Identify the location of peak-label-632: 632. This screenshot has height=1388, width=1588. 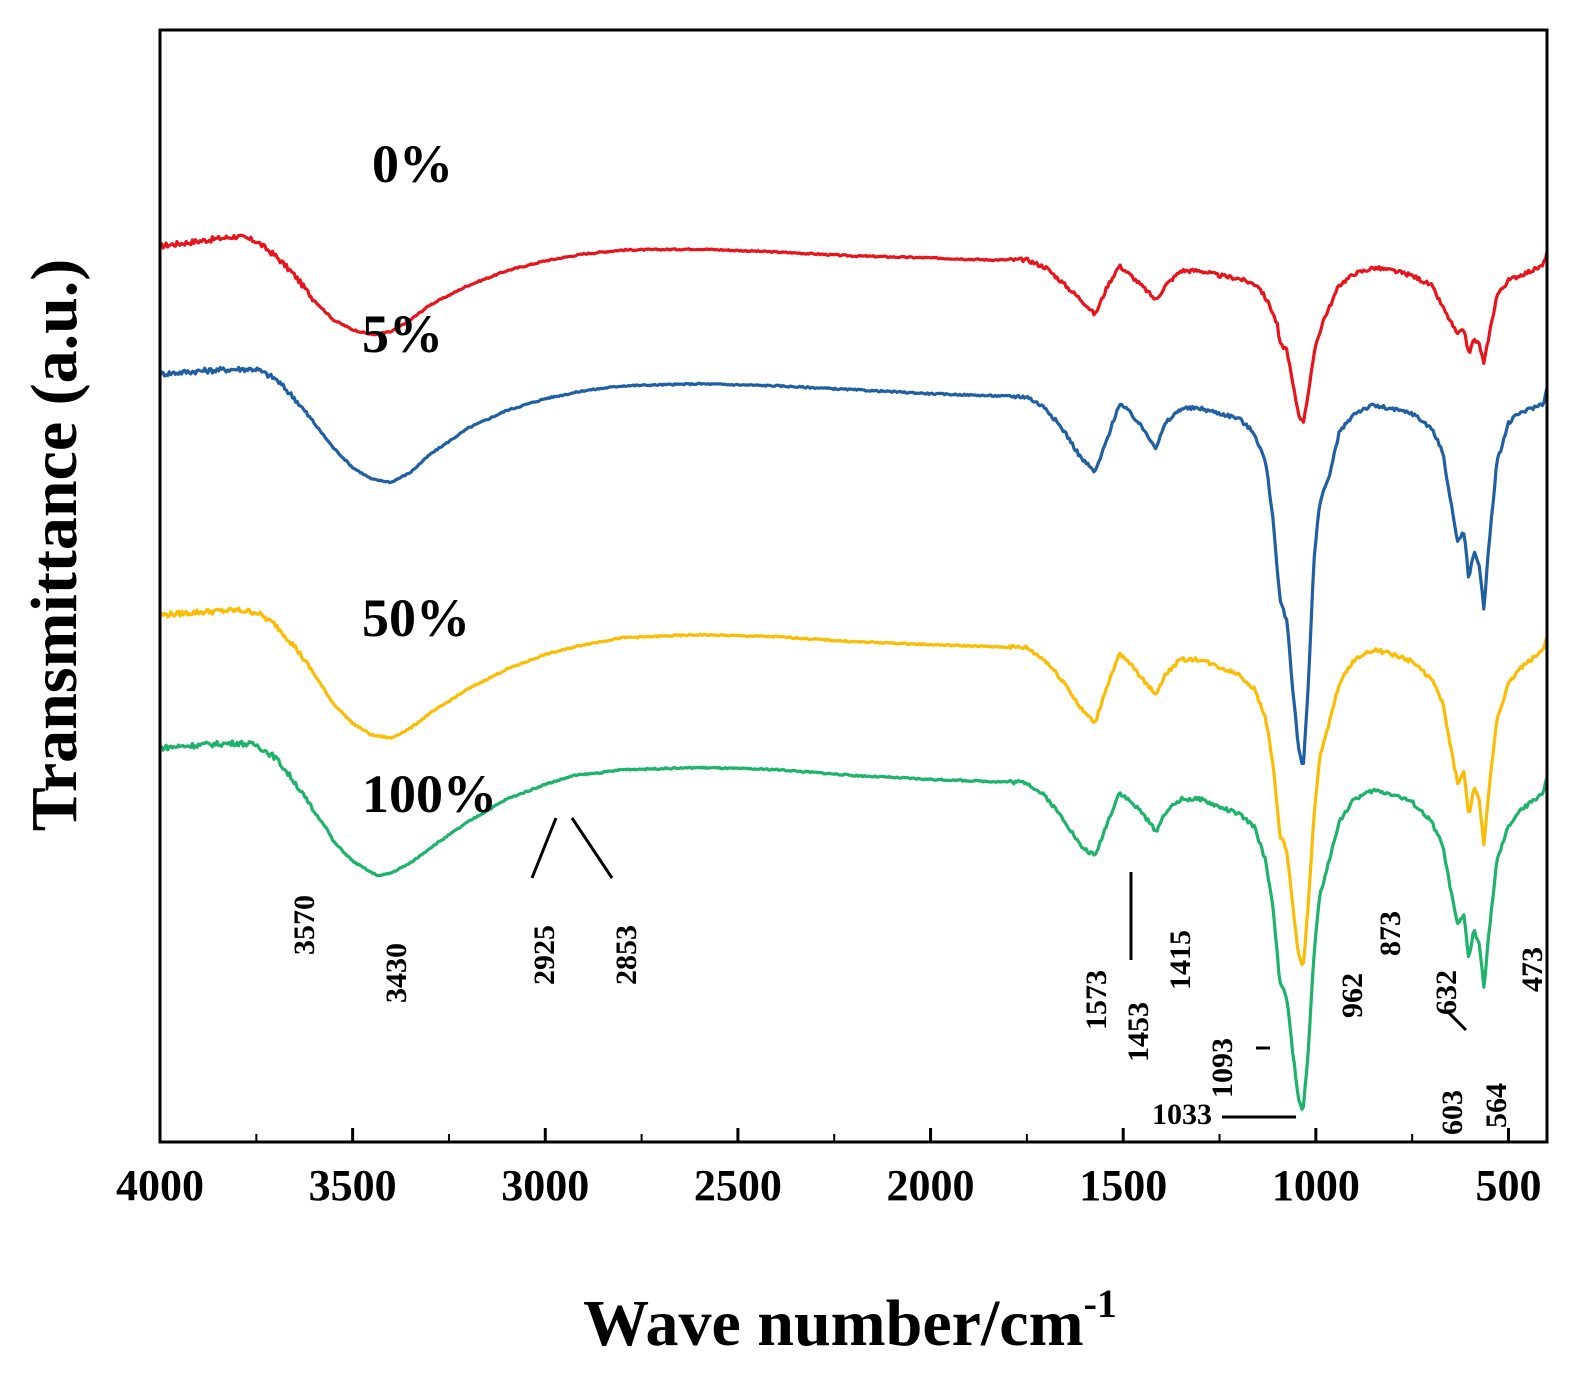
(1446, 992).